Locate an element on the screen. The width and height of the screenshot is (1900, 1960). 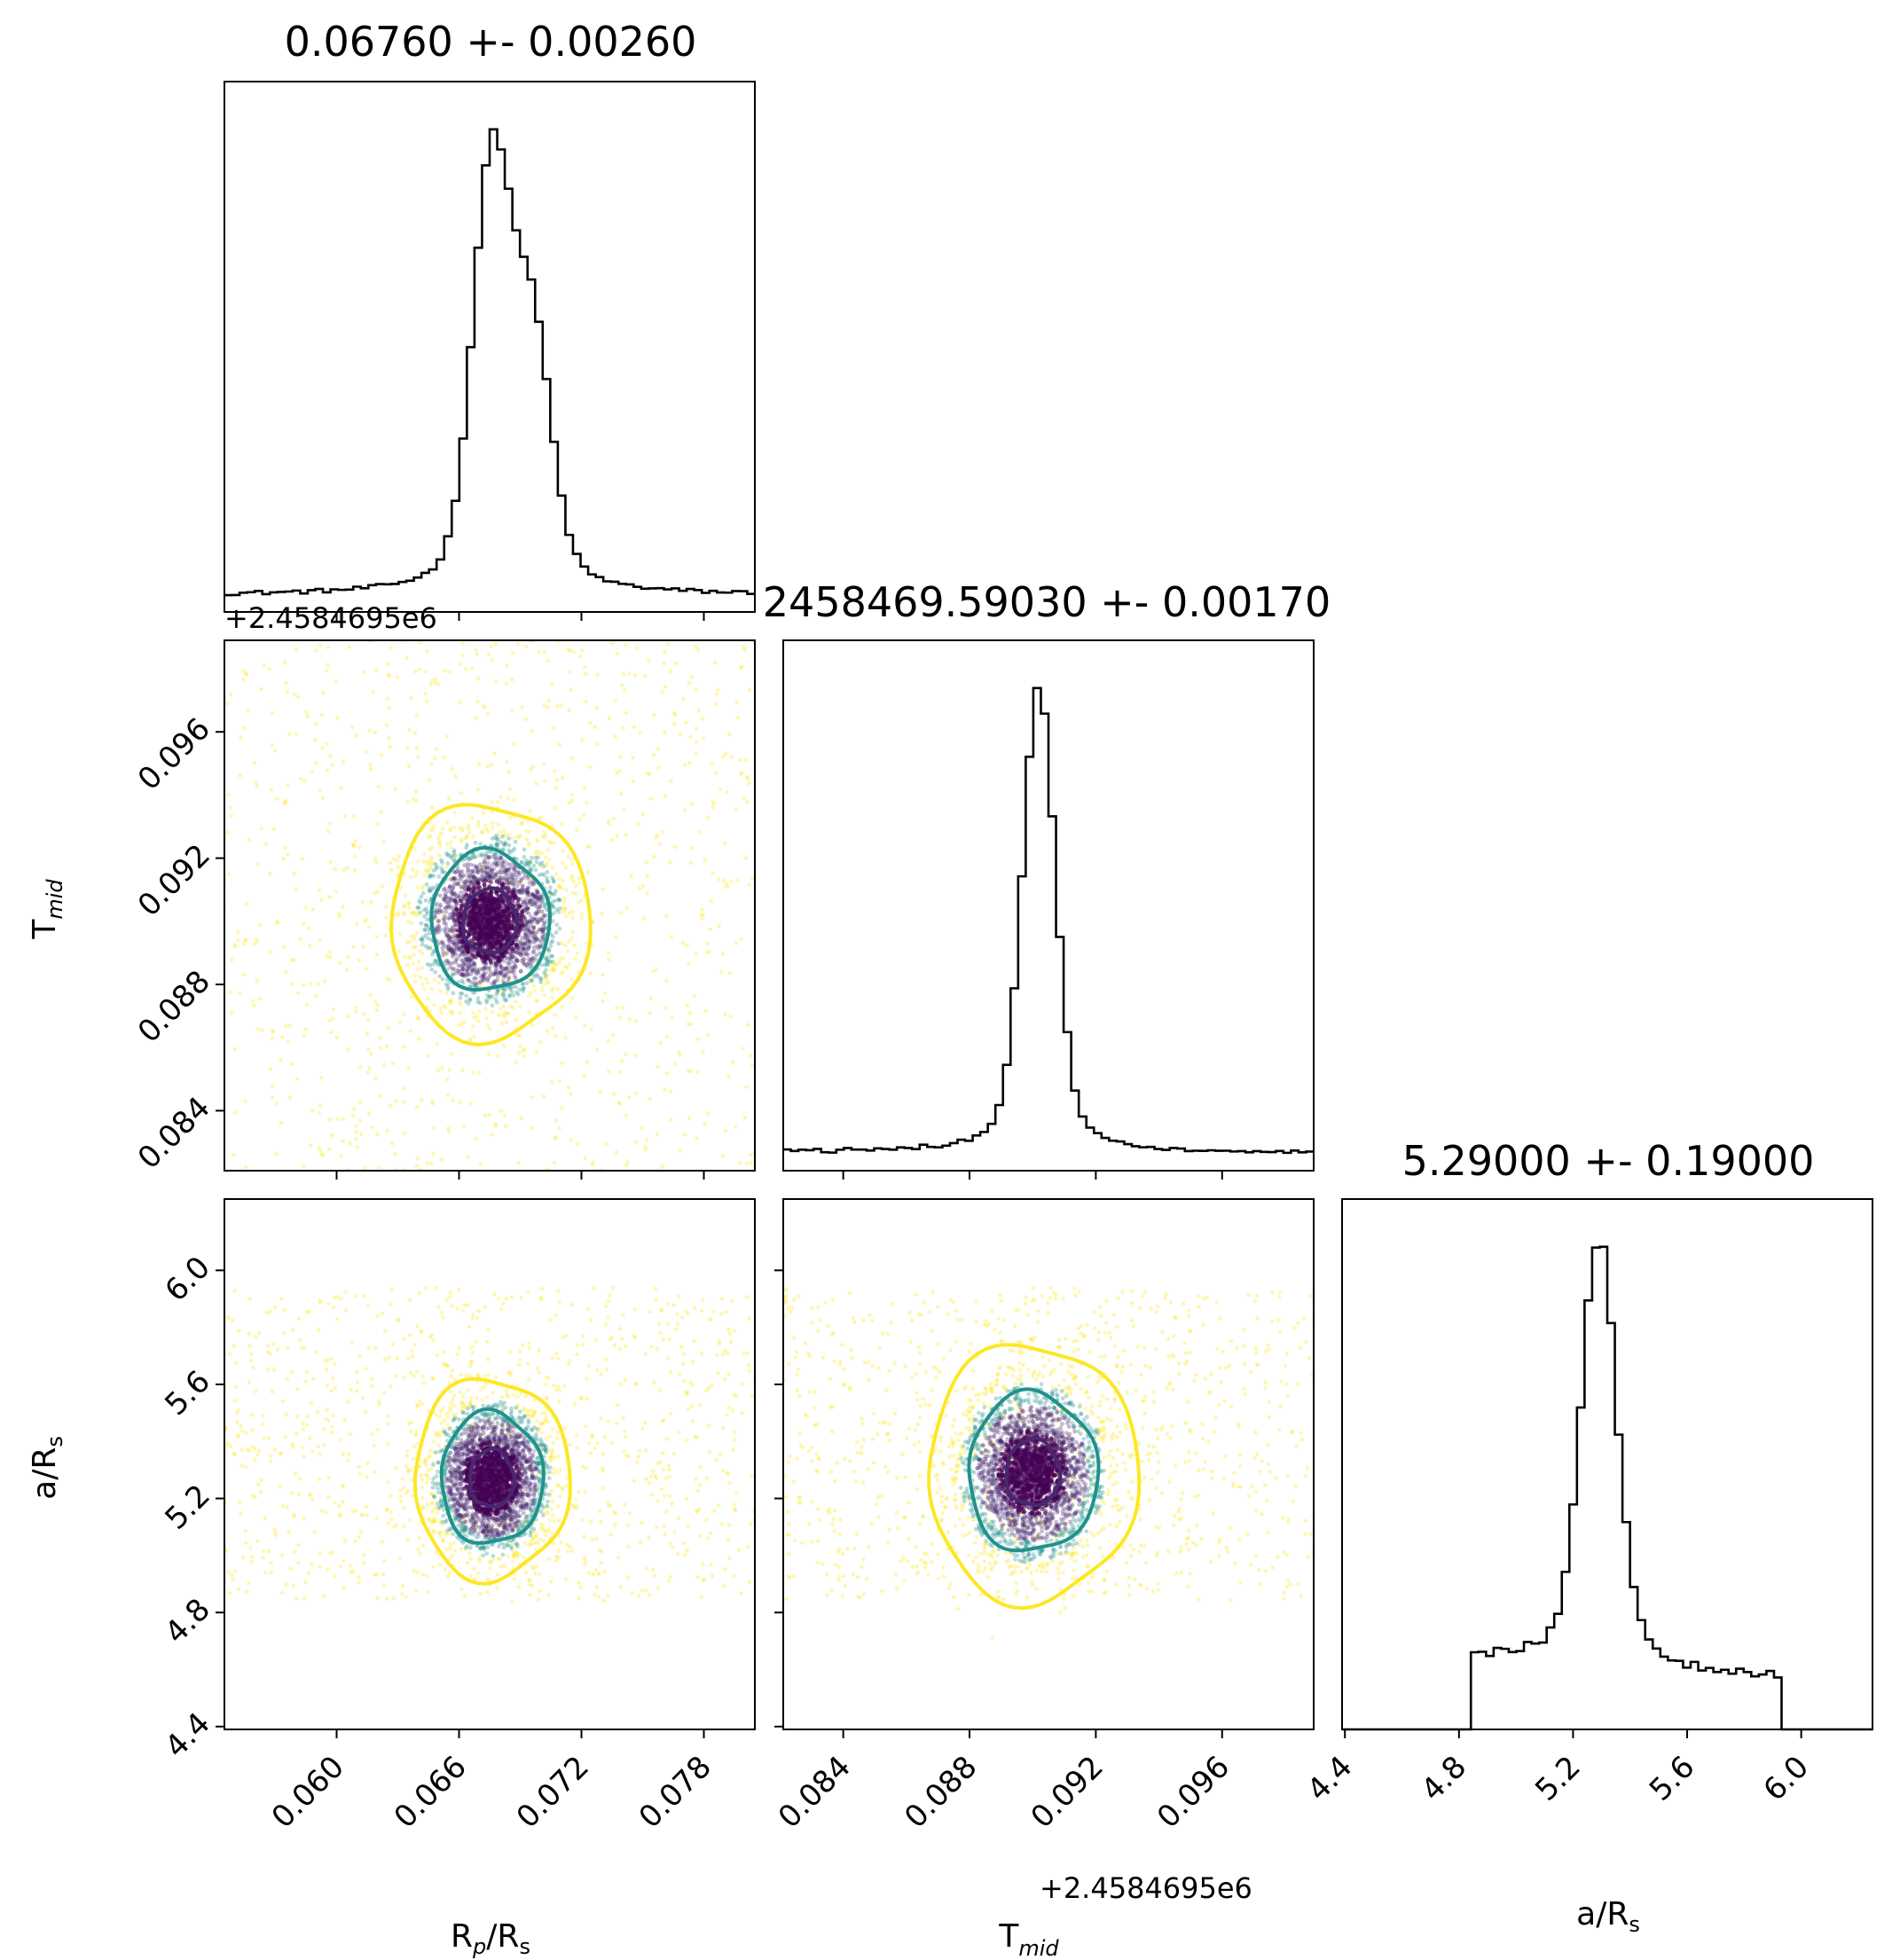
xlabel-ars: a/Rs is located at coordinates (1608, 1917).